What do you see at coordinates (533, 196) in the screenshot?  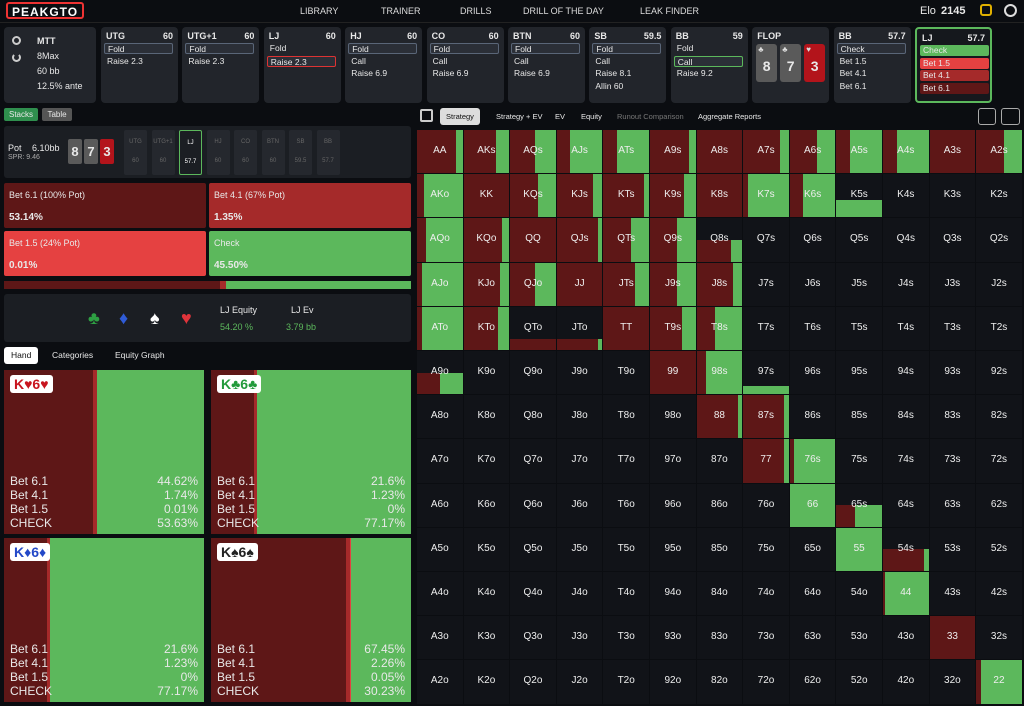 I see `range-cell: KQs` at bounding box center [533, 196].